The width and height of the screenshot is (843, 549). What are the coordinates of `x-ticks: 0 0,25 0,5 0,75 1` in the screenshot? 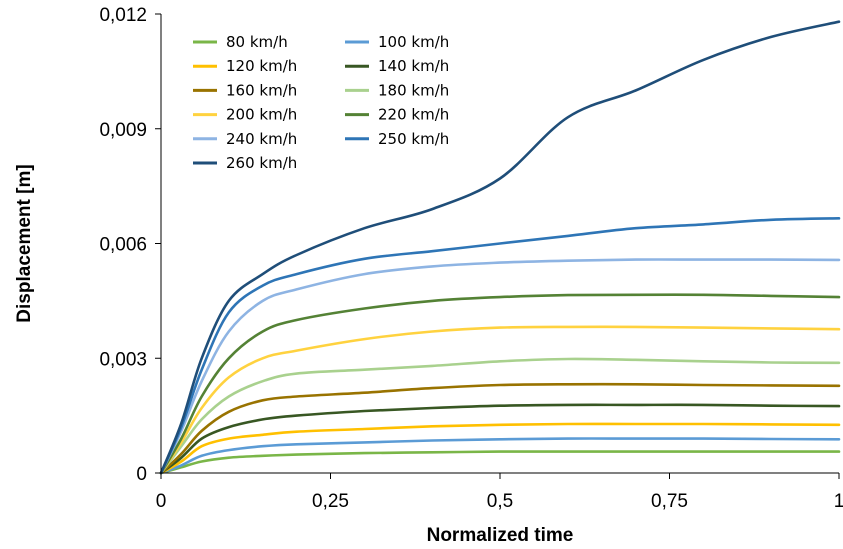 It's located at (499, 492).